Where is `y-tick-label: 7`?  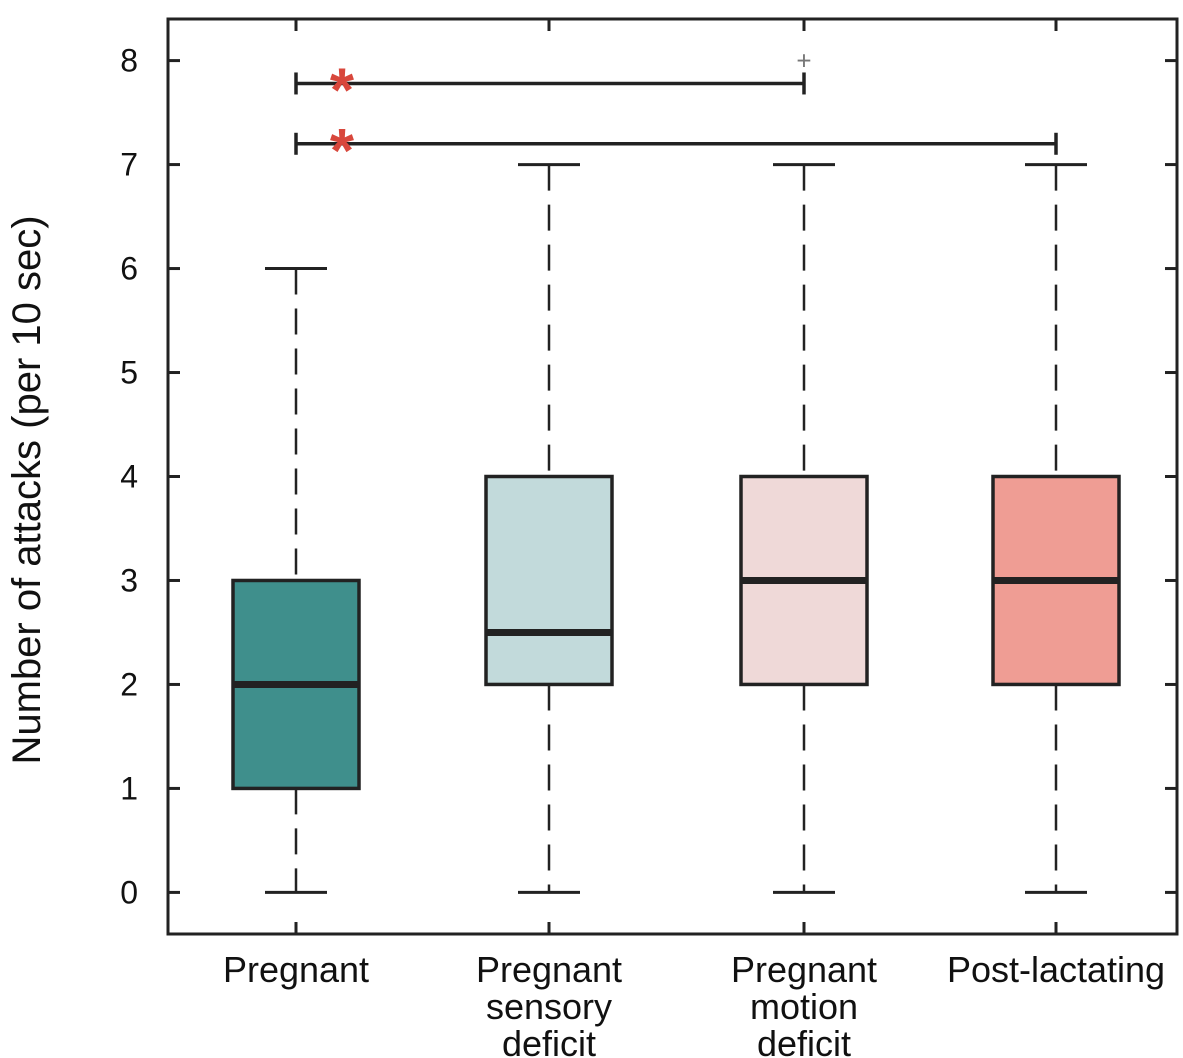
y-tick-label: 7 is located at coordinates (129, 165).